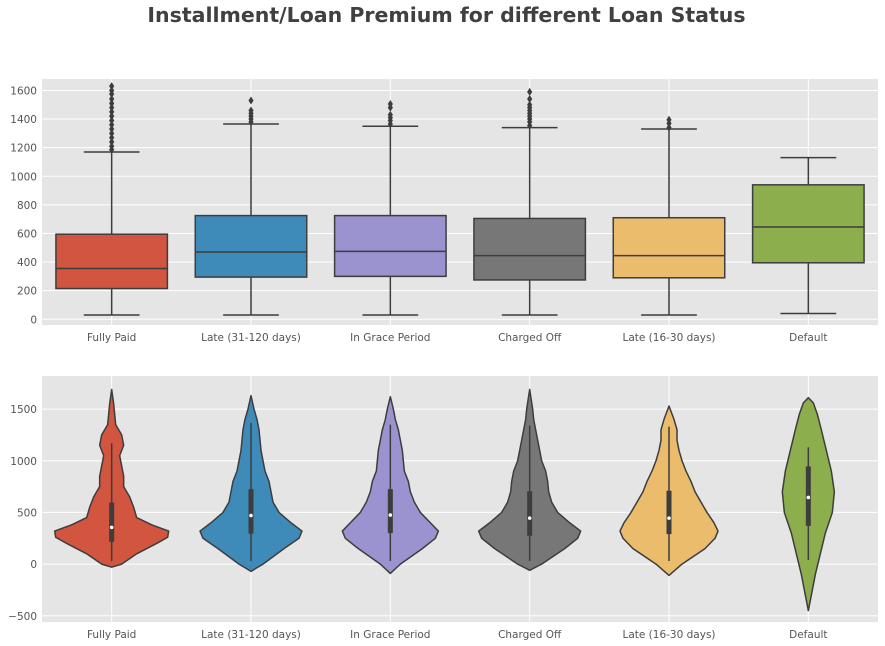  I want to click on top-x-tick-label: Fully Paid, so click(111, 338).